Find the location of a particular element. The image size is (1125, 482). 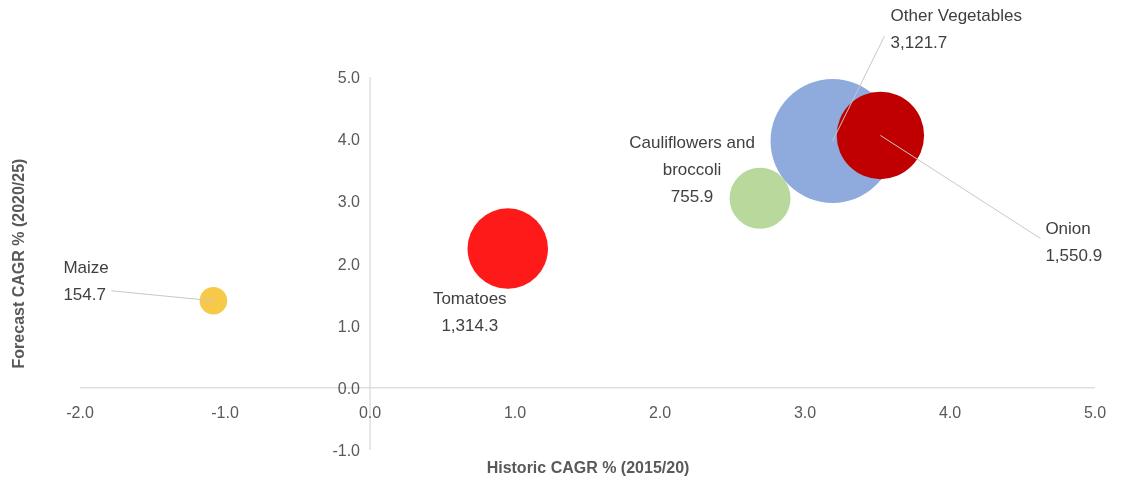

y-tick-label: 3.0 is located at coordinates (349, 202).